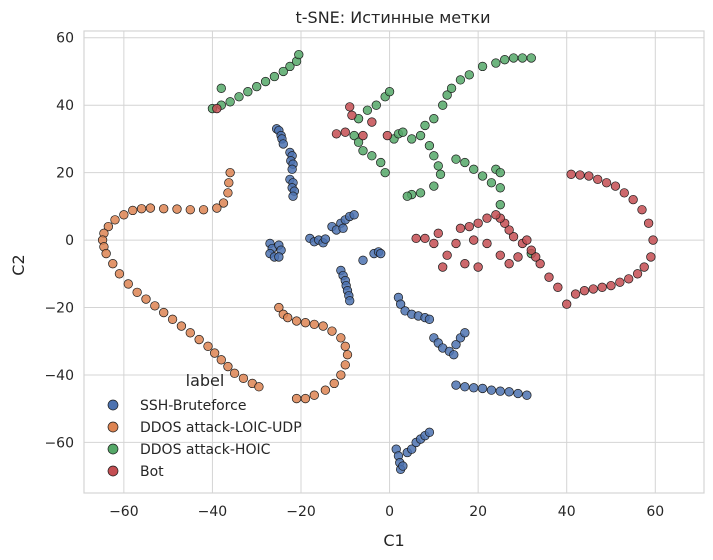 Image resolution: width=713 pixels, height=560 pixels. I want to click on y-tick-label: −40, so click(59, 376).